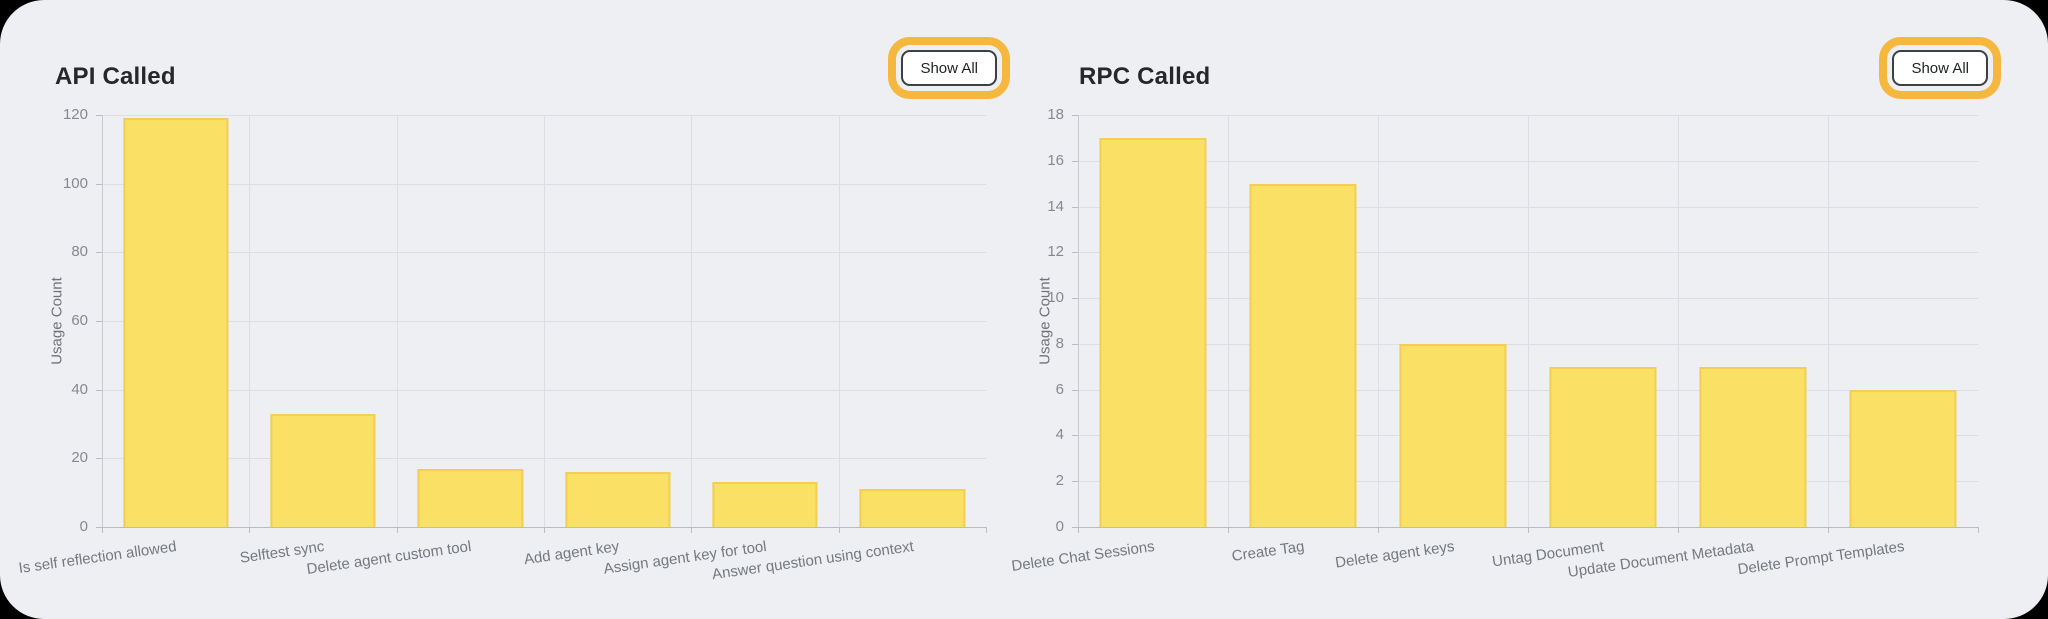 This screenshot has height=619, width=2048. I want to click on x-tick-label: Delete agent keys, so click(1395, 555).